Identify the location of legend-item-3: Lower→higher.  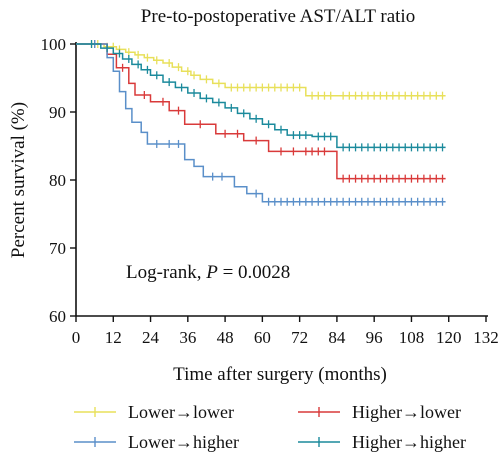
(156, 442).